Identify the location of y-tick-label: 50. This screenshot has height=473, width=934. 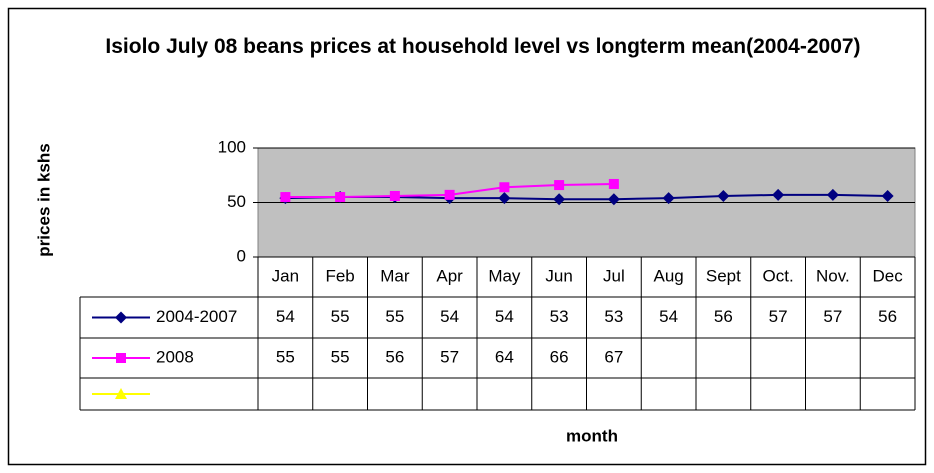
(236, 201).